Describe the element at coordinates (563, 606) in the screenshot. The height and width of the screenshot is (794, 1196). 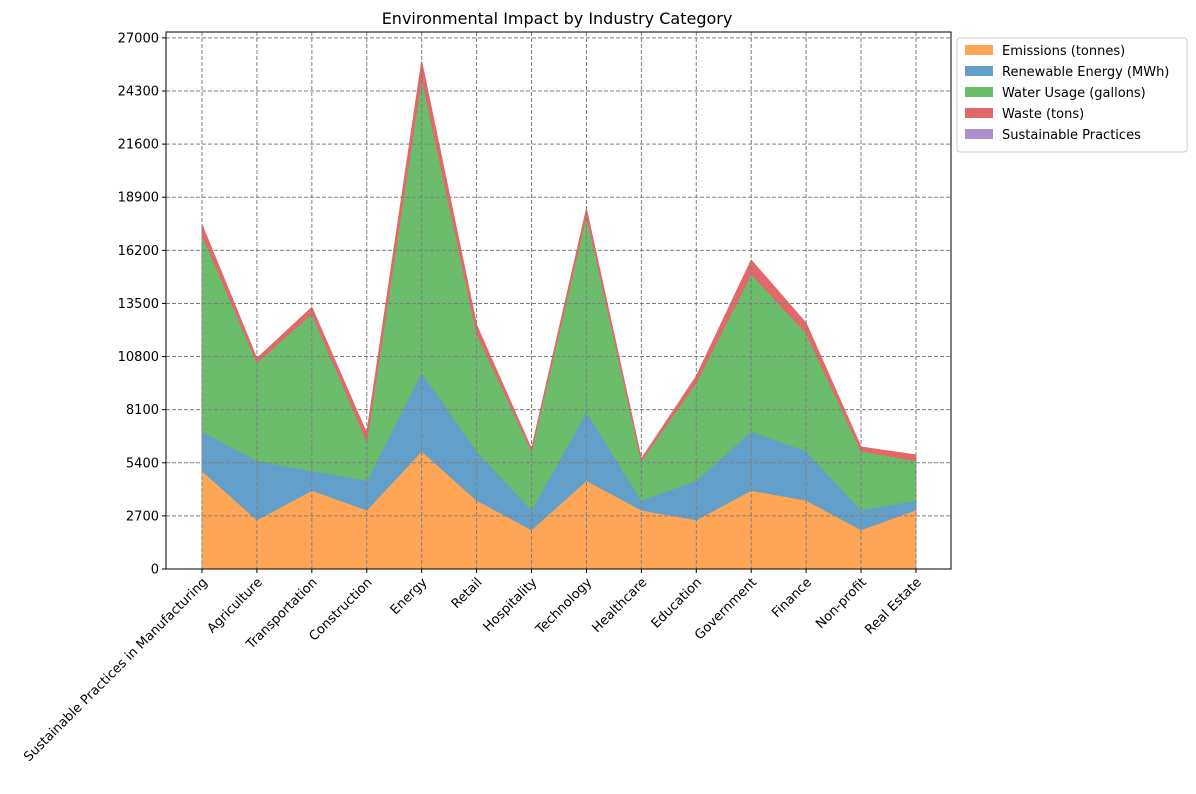
I see `x-tick-label-technology: Technology` at that location.